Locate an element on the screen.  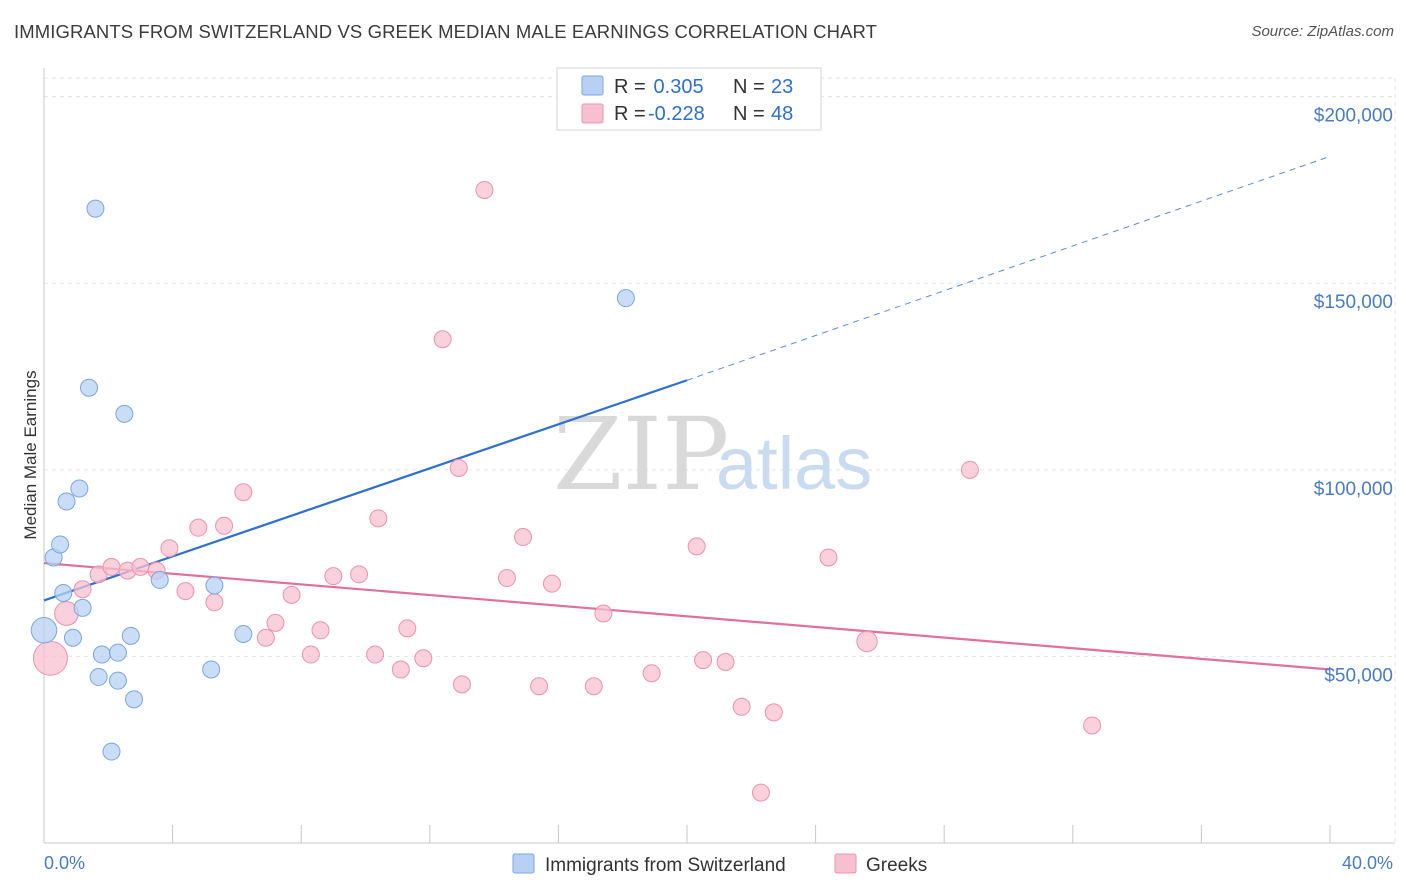
bottom-legend-label-2: Greeks is located at coordinates (896, 865).